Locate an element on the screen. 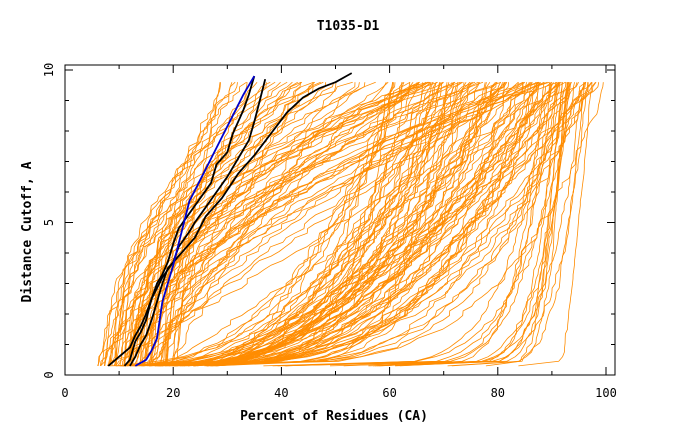 This screenshot has height=440, width=680. y-axis-label: Distance Cutoff, A is located at coordinates (27, 231).